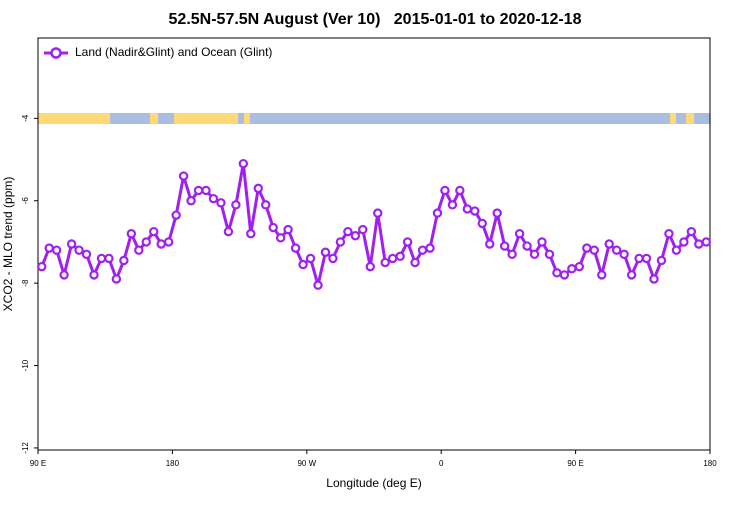  I want to click on legend-marker, so click(56, 53).